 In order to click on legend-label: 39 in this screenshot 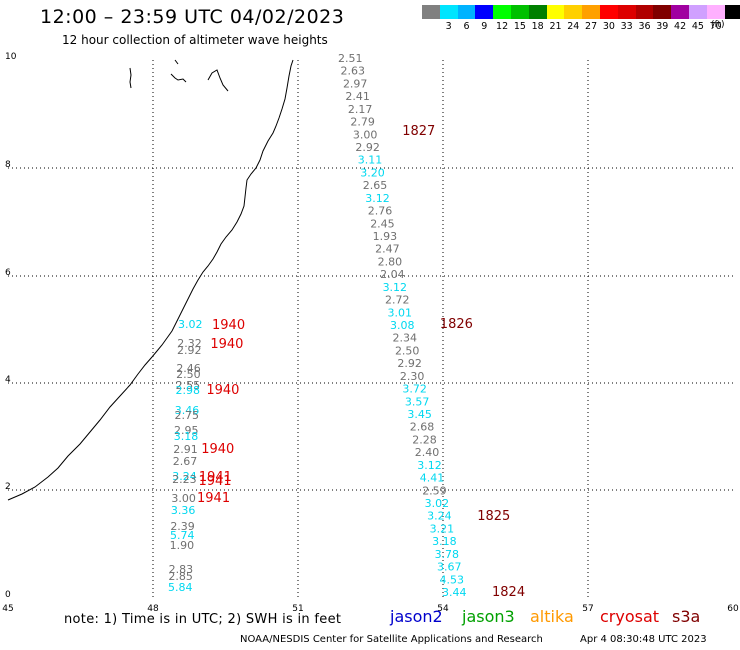, I will do `click(662, 26)`.